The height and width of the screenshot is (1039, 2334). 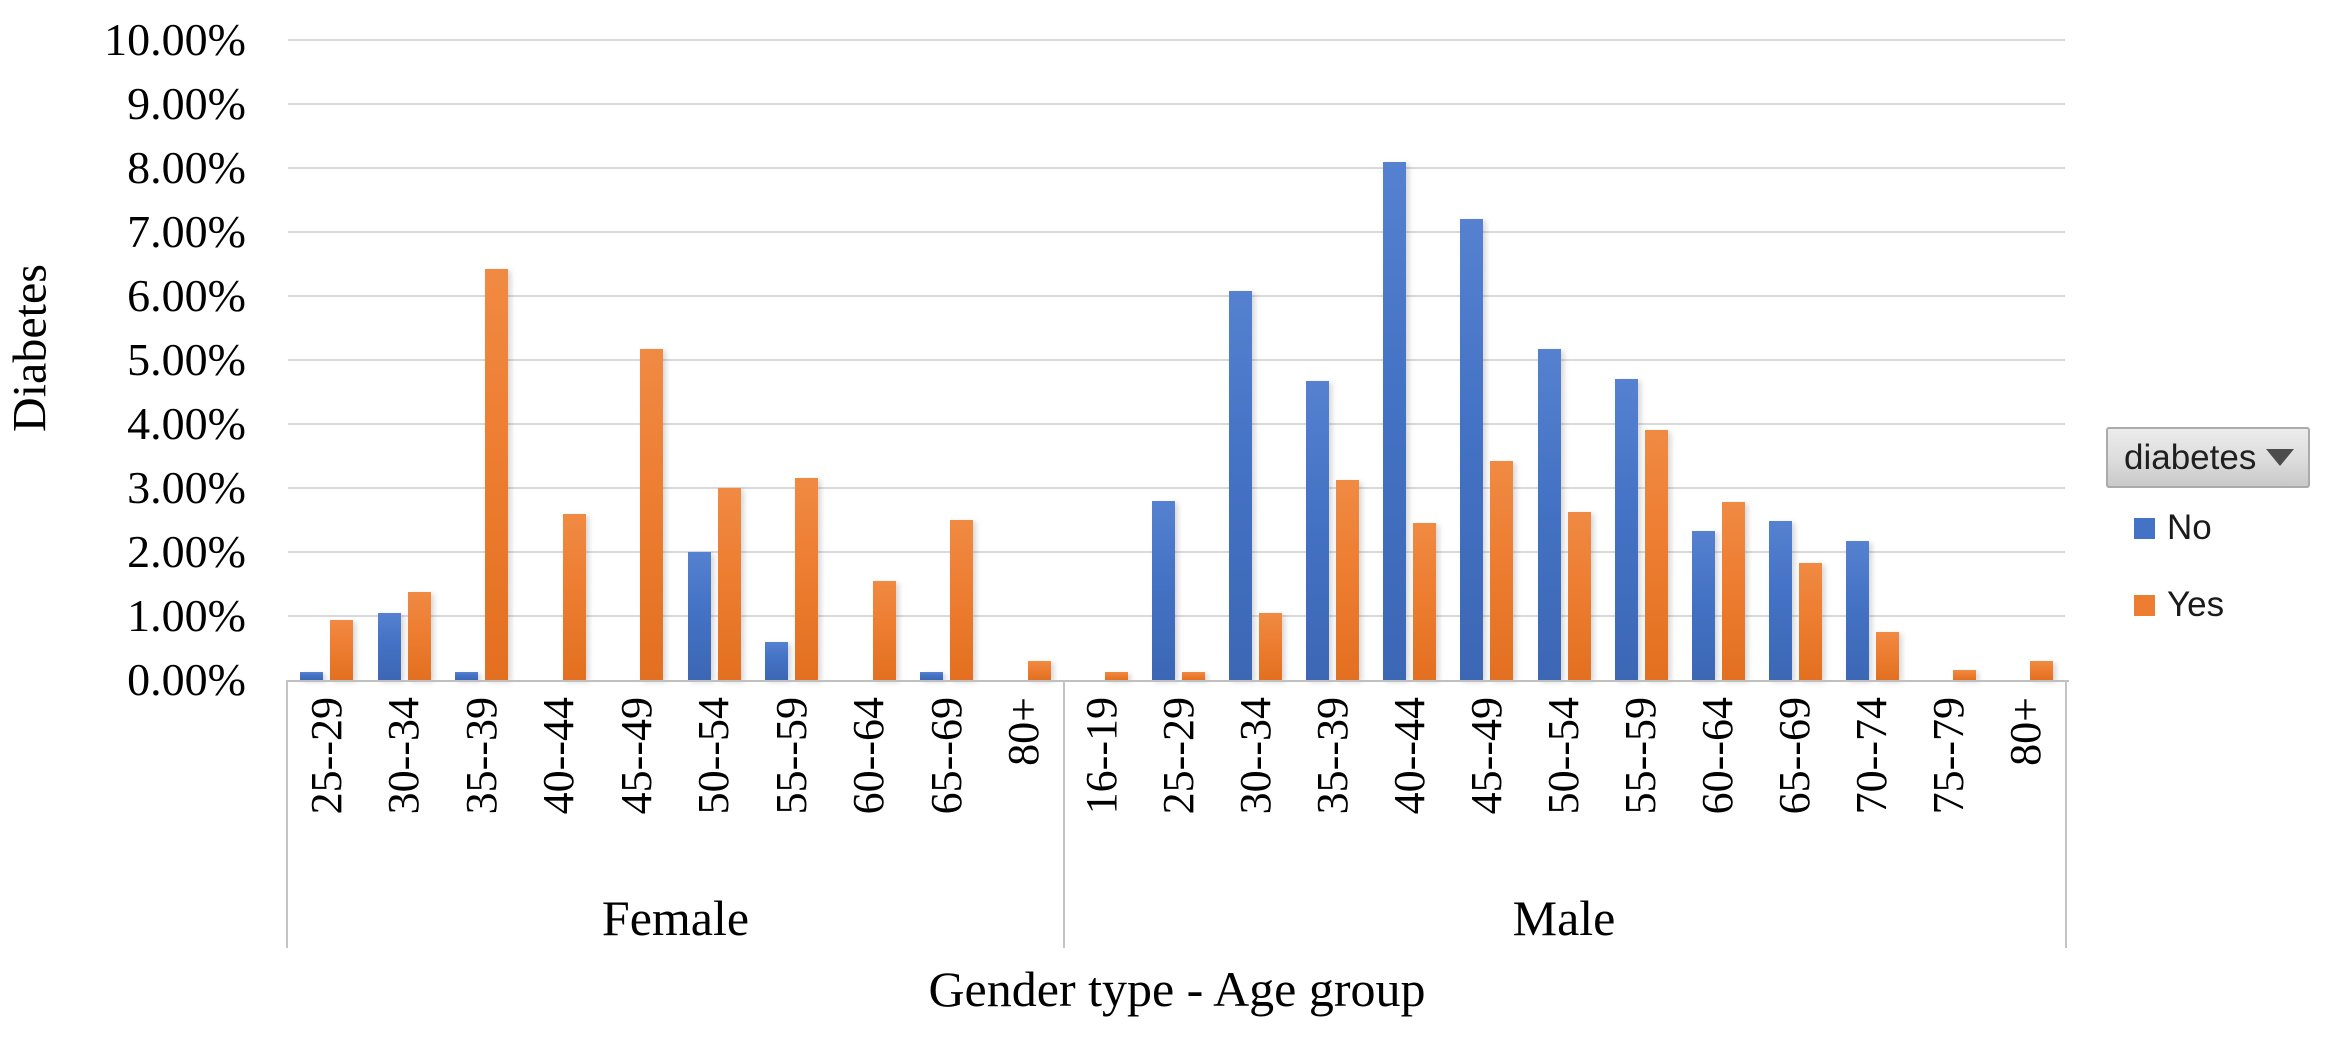 I want to click on bar-female-65--69-yes, so click(x=962, y=600).